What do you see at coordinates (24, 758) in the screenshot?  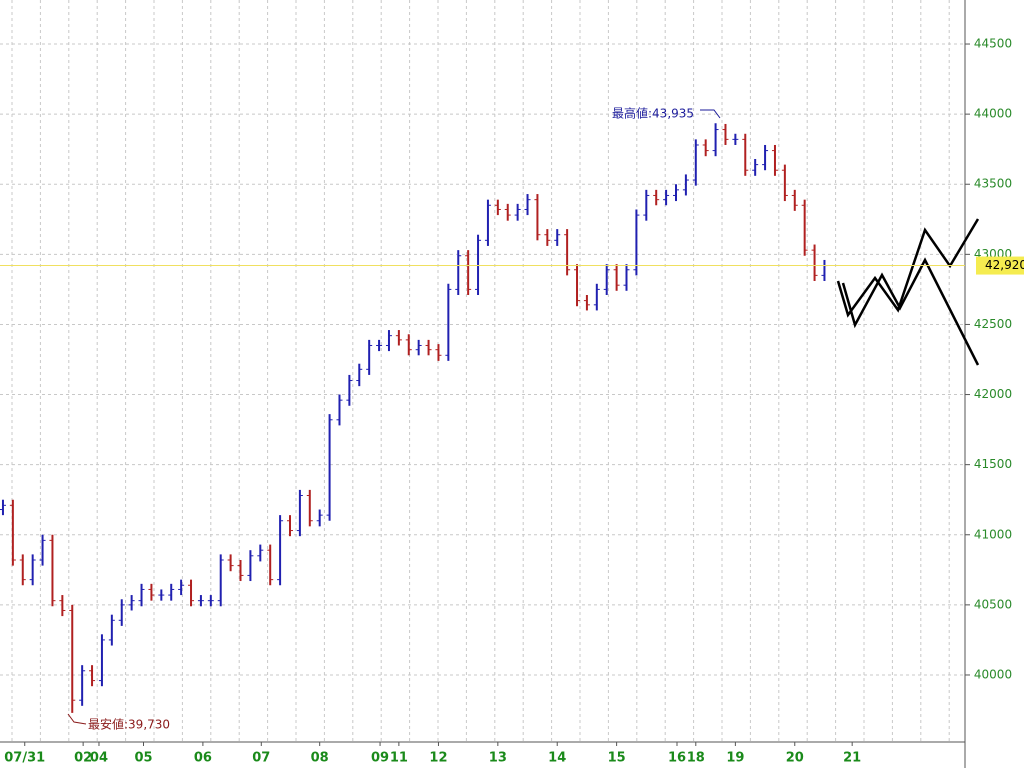 I see `x-tick-label: 07/31` at bounding box center [24, 758].